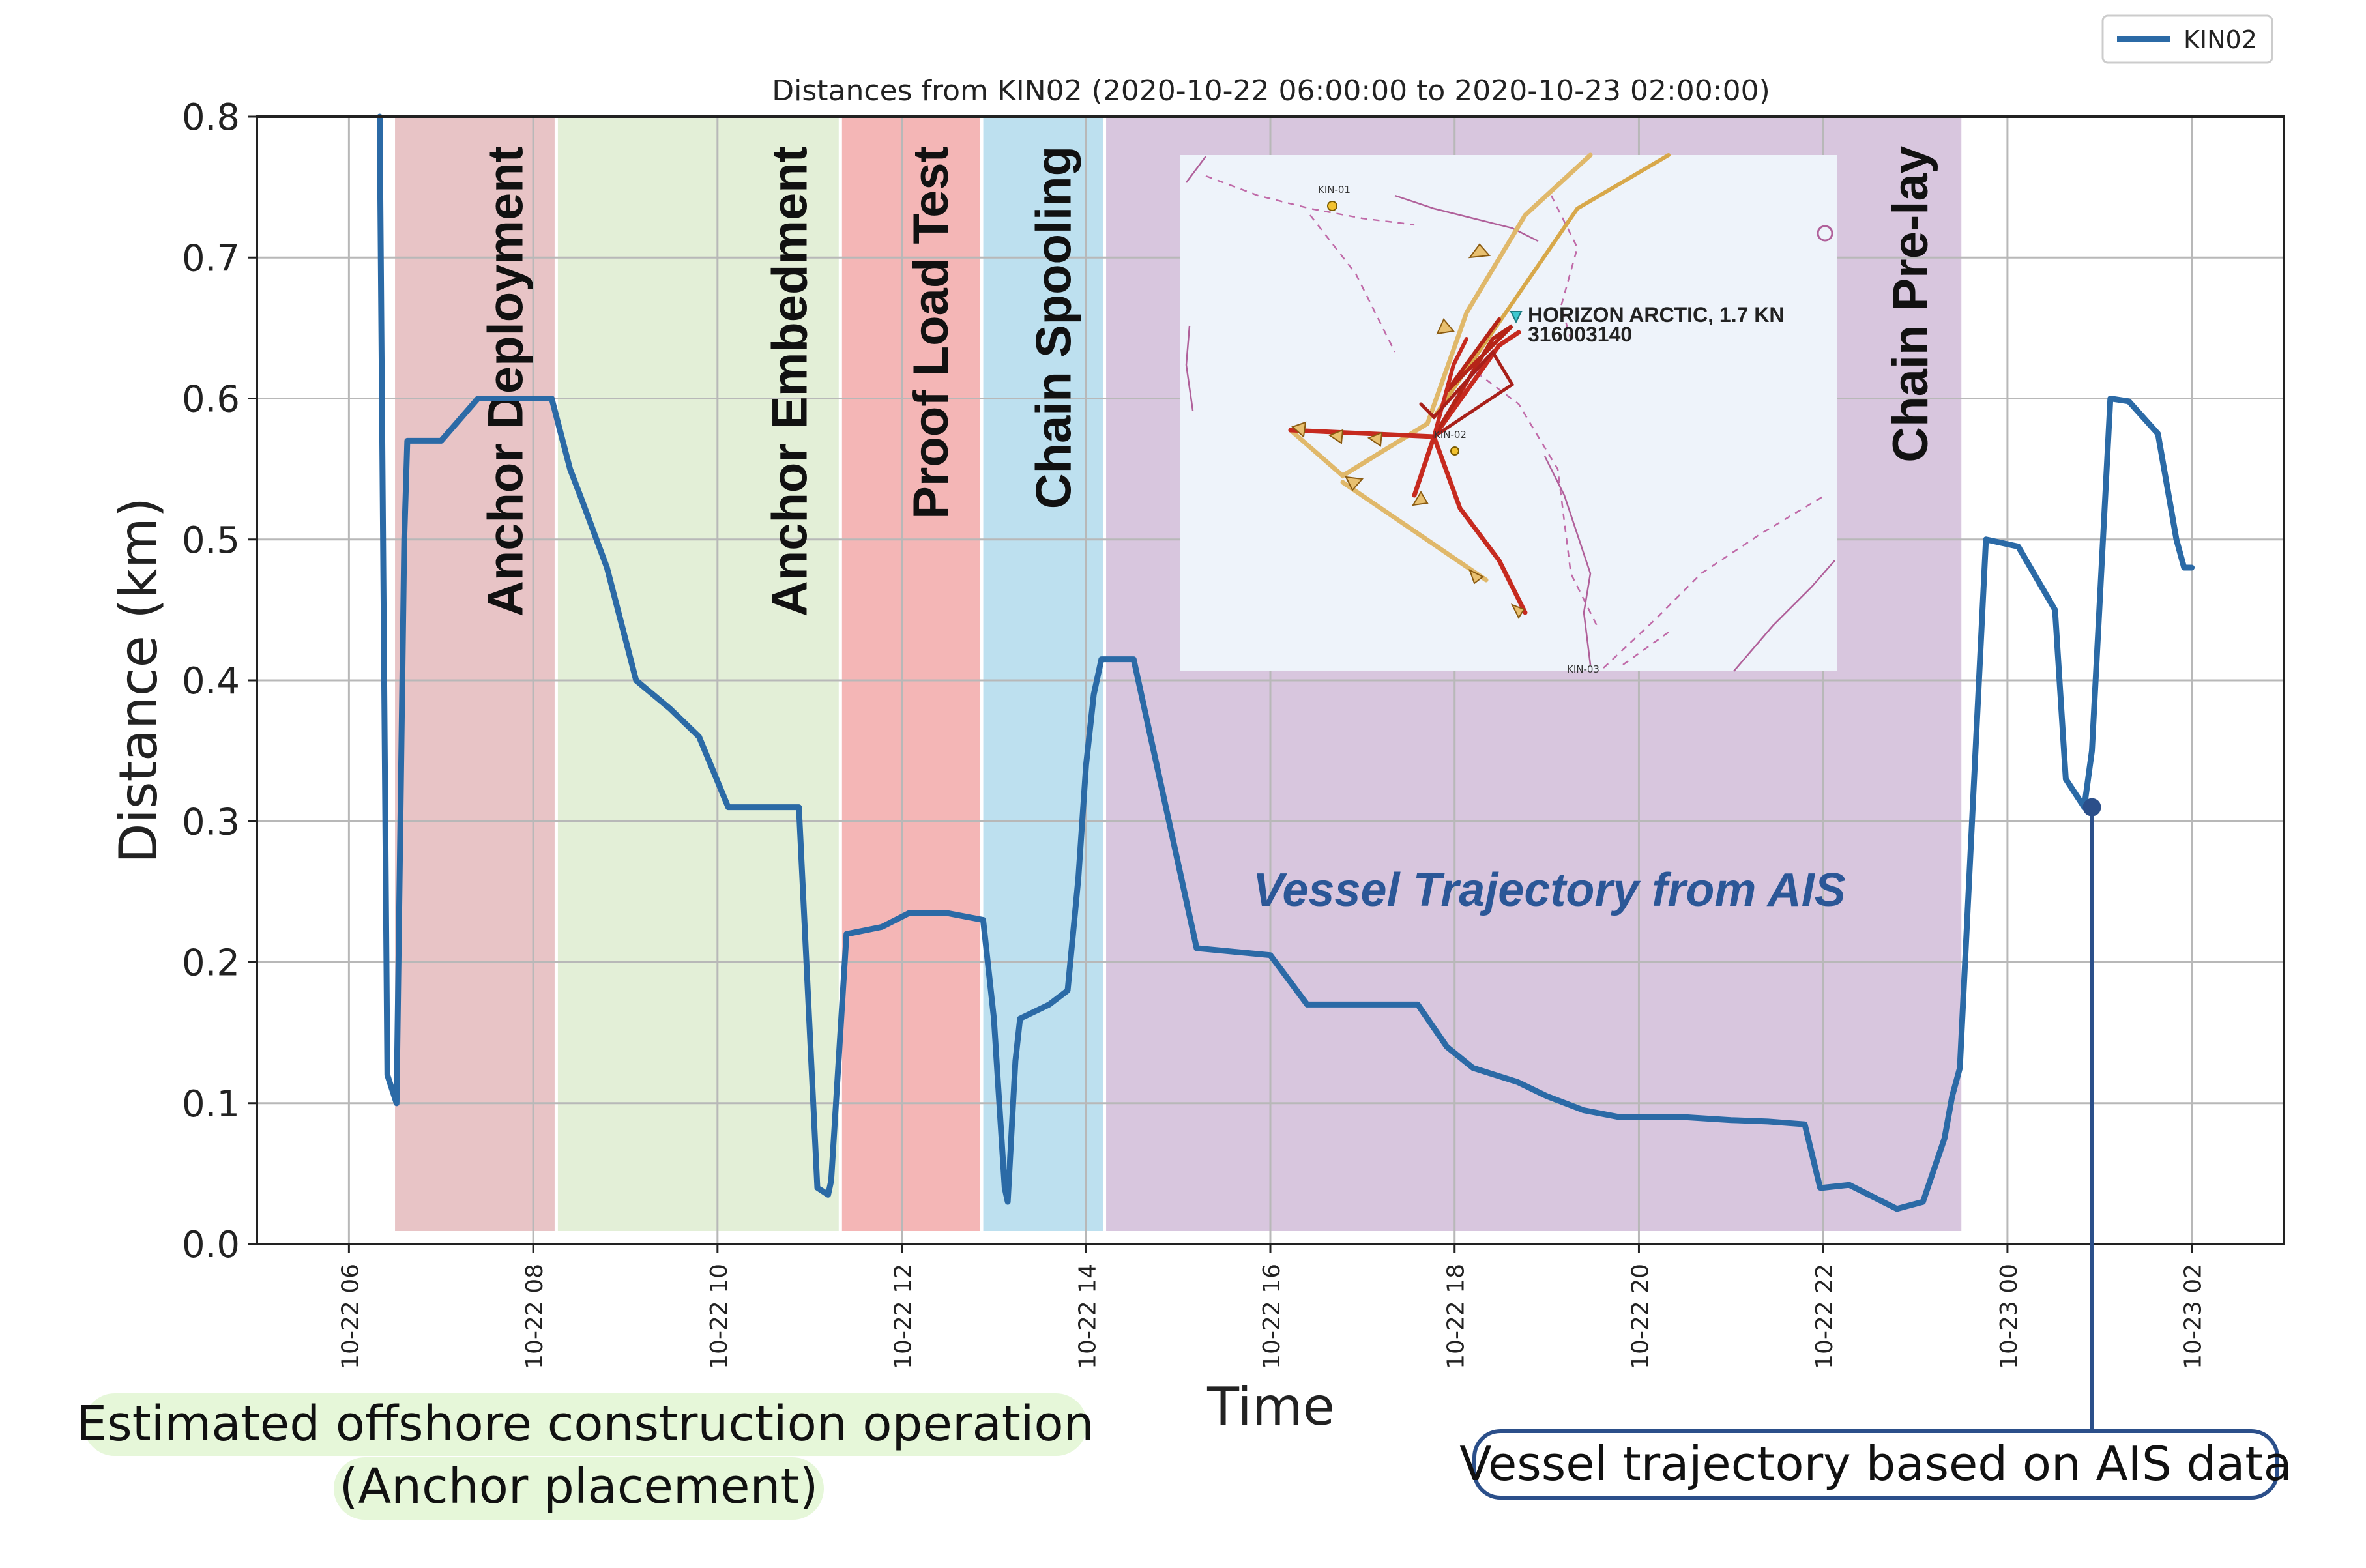 Image resolution: width=2366 pixels, height=1568 pixels. What do you see at coordinates (903, 1316) in the screenshot?
I see `x-tick-label: 10-22 12` at bounding box center [903, 1316].